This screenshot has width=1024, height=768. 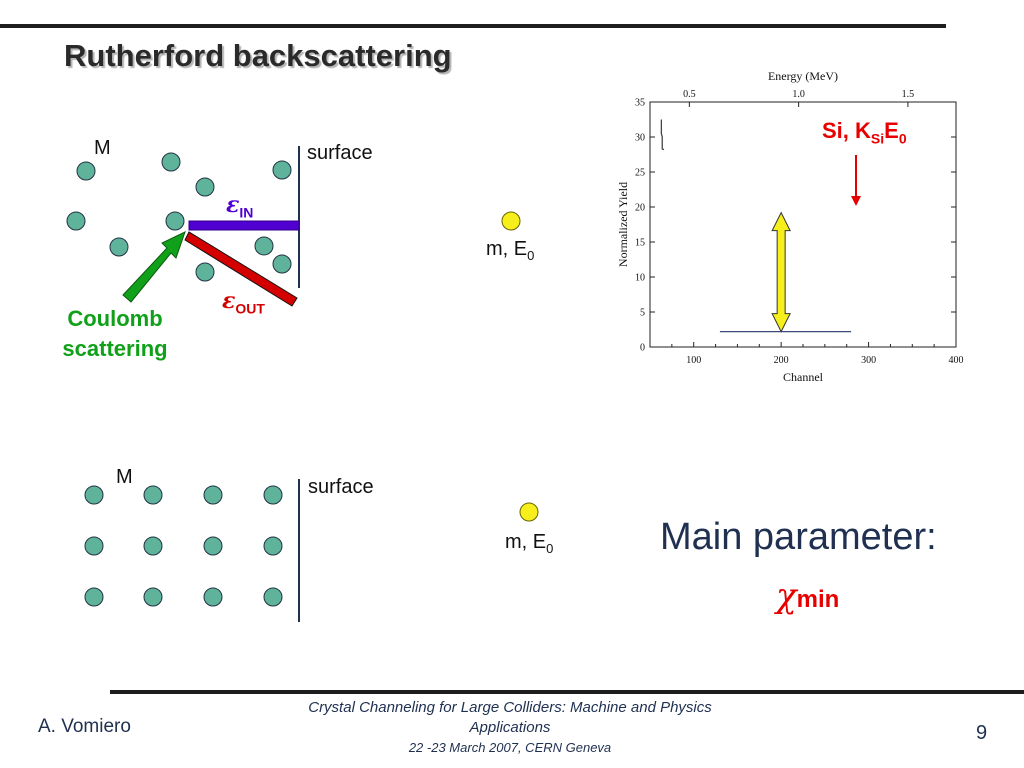 I want to click on x-tick-label: 200, so click(x=781, y=360).